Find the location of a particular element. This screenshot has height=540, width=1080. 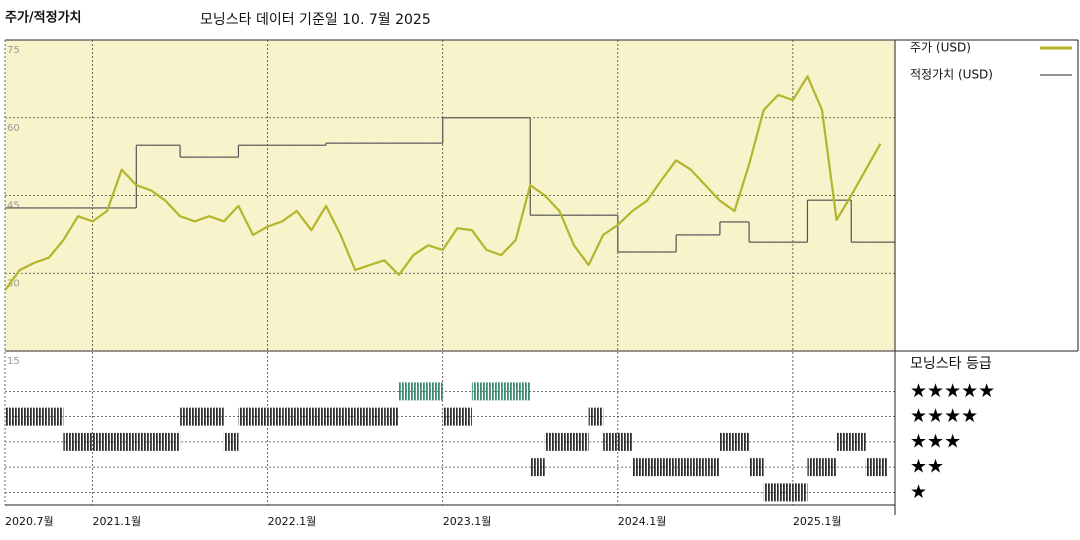

x-tick-label: 2022.1월 is located at coordinates (292, 521).